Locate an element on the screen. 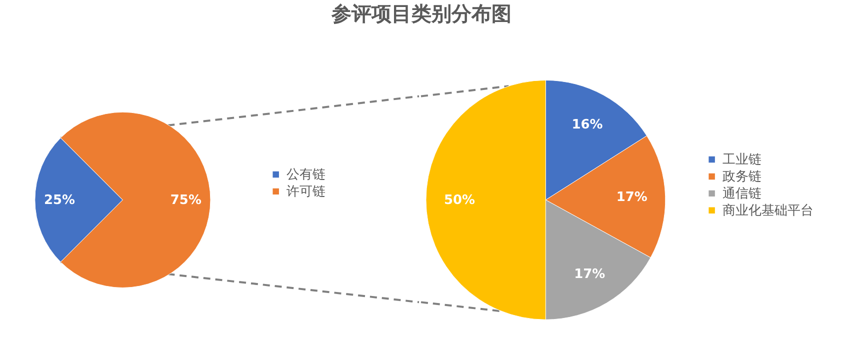  data-label: 16% is located at coordinates (587, 124).